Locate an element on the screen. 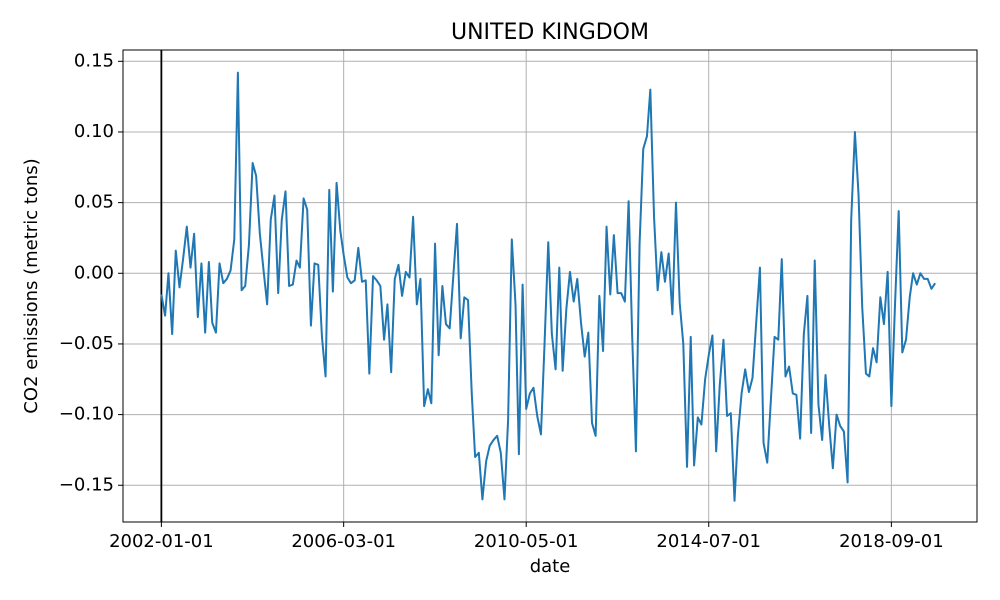 Image resolution: width=1000 pixels, height=600 pixels. y-tick-label: 0.15 is located at coordinates (94, 60).